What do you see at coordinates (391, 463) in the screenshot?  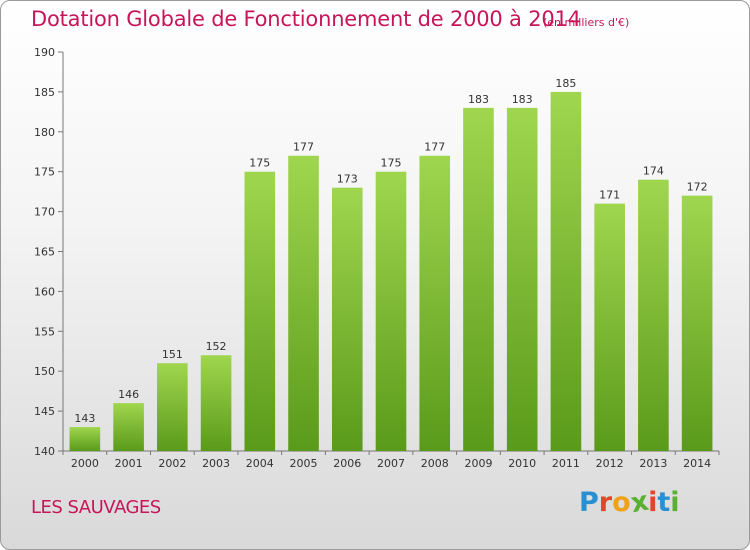 I see `x-tick-label: 2007` at bounding box center [391, 463].